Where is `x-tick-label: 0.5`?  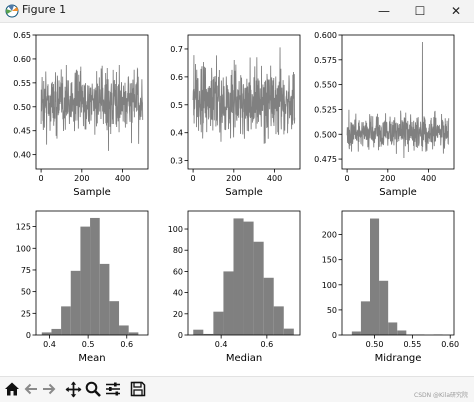
x-tick-label: 0.5 is located at coordinates (88, 344).